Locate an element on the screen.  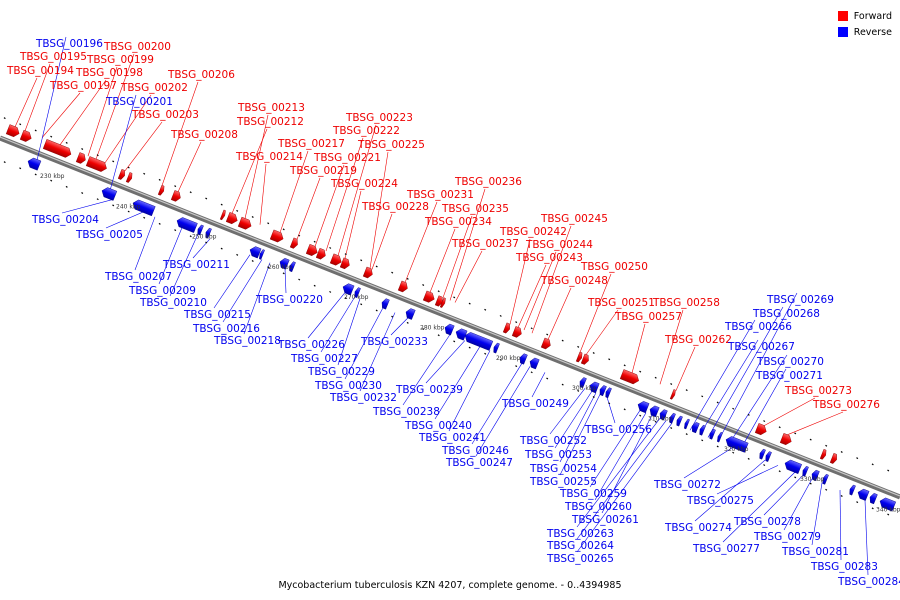
reverse-gene-label: TBSG_00254 is located at coordinates (563, 469).